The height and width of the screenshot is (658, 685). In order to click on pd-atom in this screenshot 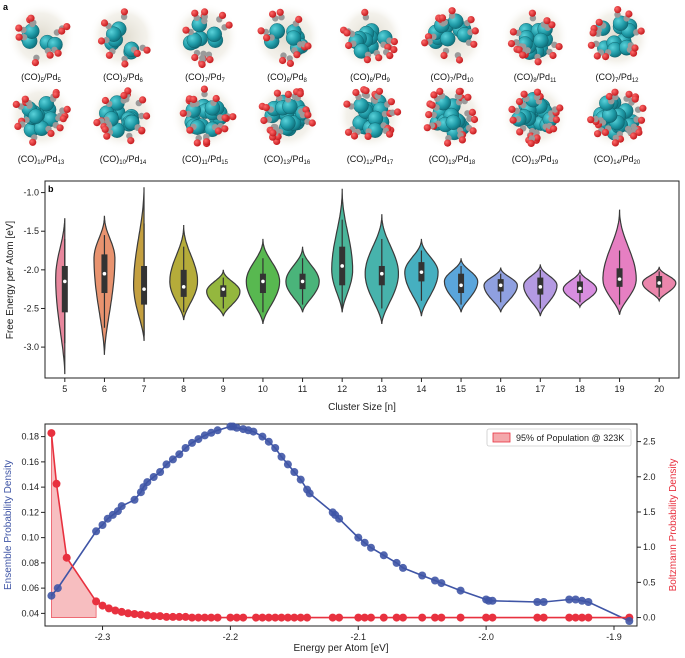, I will do `click(113, 34)`.